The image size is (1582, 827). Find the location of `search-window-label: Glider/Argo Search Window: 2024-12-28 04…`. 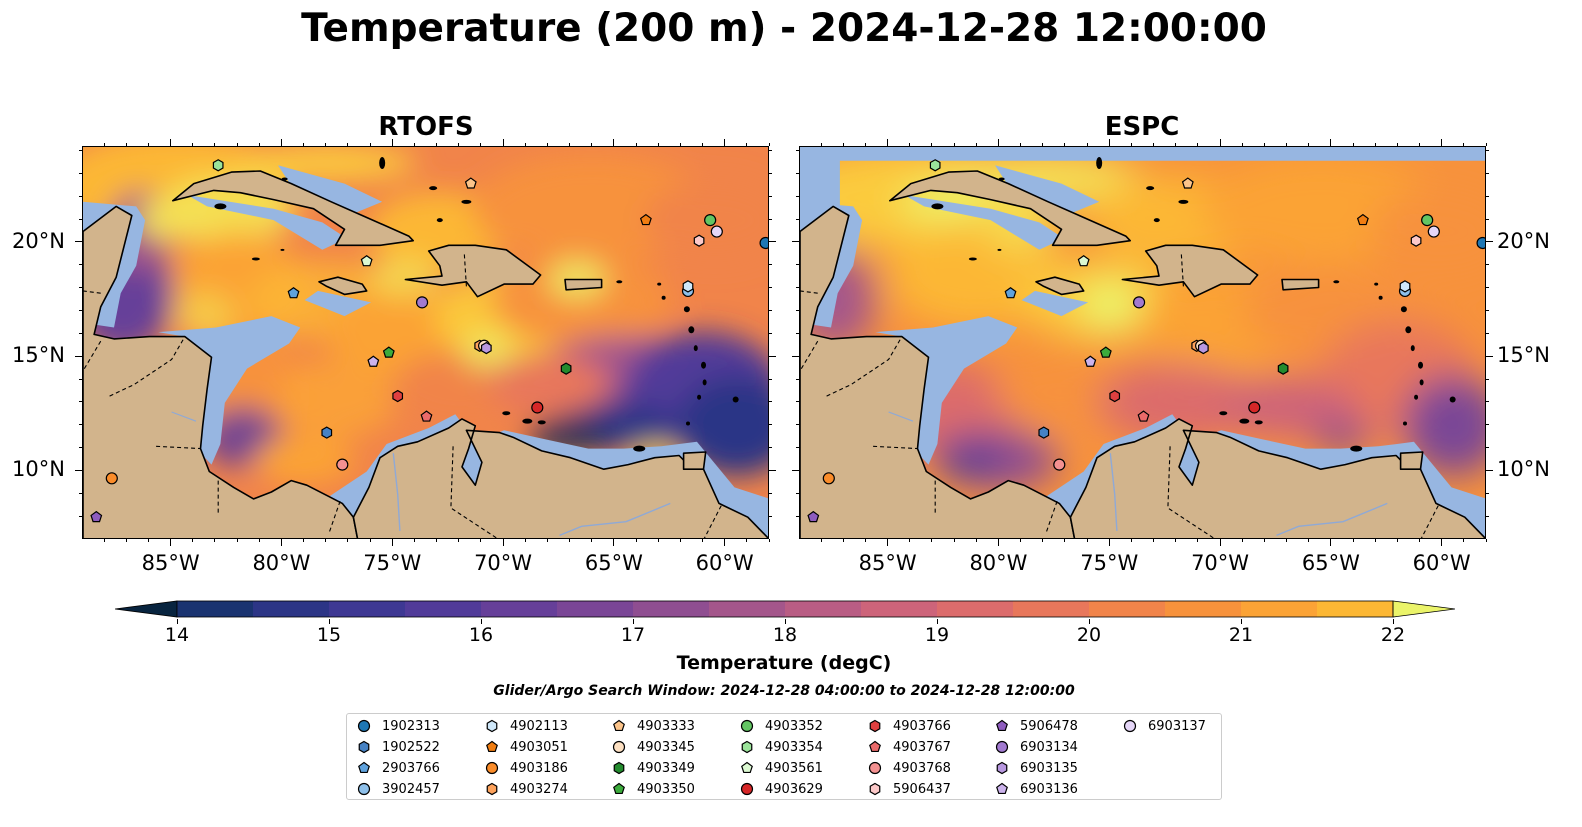

search-window-label: Glider/Argo Search Window: 2024-12-28 04… is located at coordinates (784, 691).